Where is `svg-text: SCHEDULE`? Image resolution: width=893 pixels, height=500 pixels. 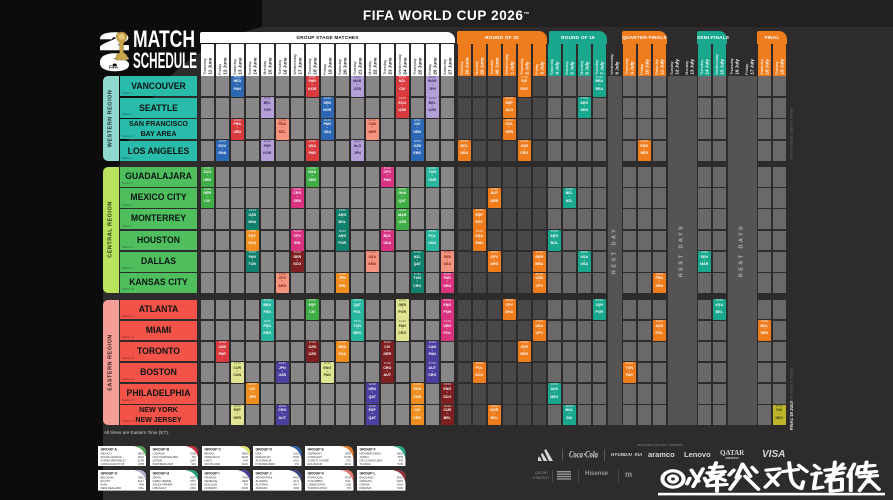 svg-text: SCHEDULE is located at coordinates (165, 60).